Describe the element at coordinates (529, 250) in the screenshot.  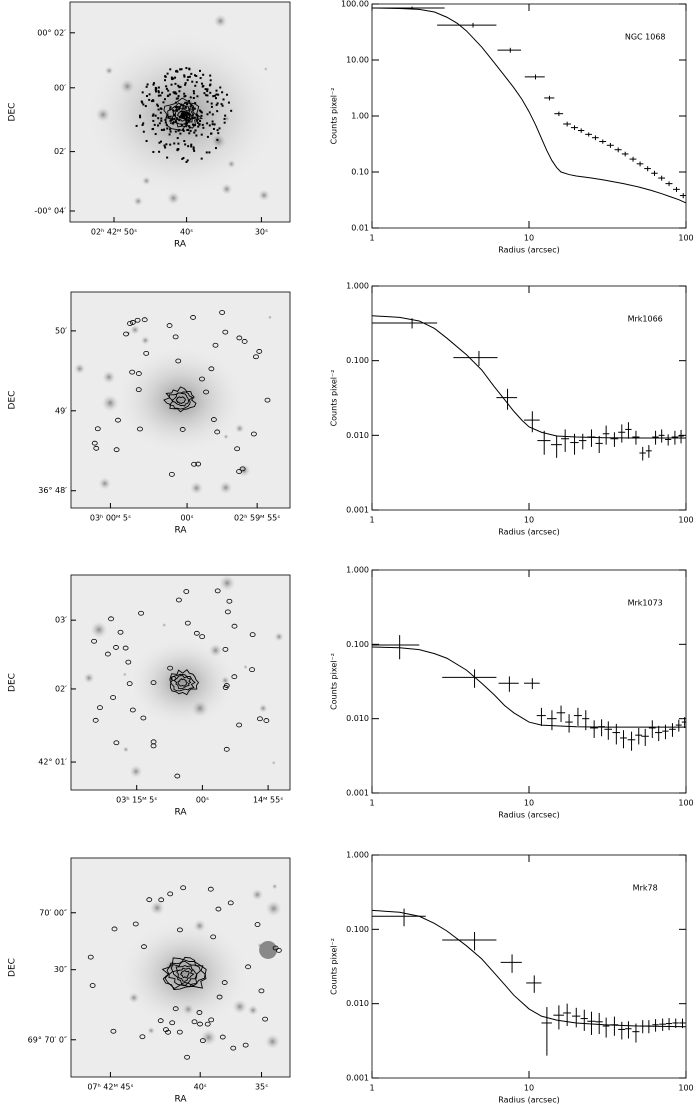
I see `x-axis-label: Radius (arcsec)` at that location.